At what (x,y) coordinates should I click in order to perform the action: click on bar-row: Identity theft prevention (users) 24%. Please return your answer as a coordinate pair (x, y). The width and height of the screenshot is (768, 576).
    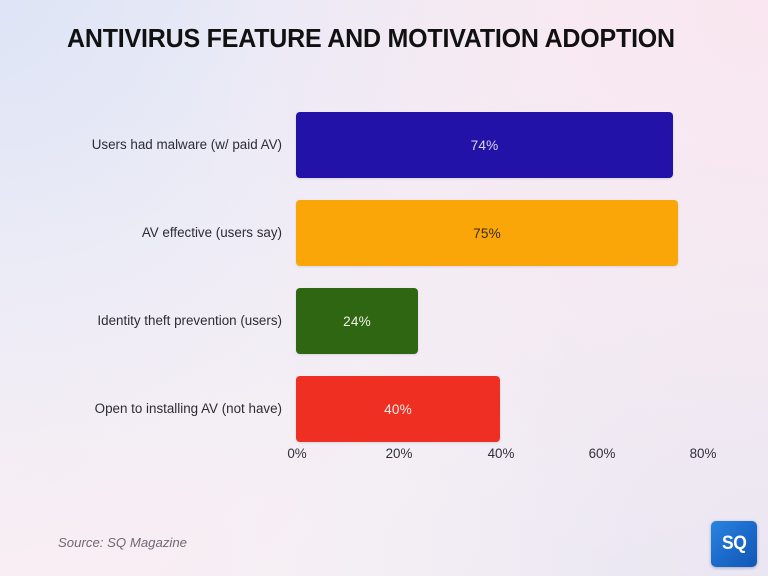
    Looking at the image, I should click on (384, 321).